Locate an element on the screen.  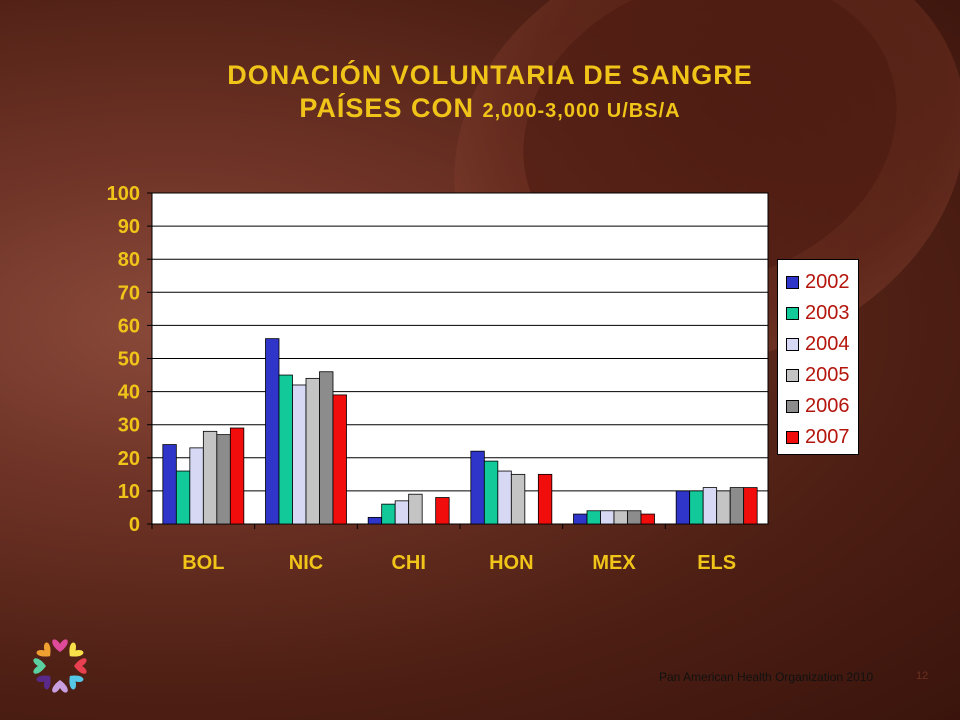
x-tick-label: HON is located at coordinates (511, 563).